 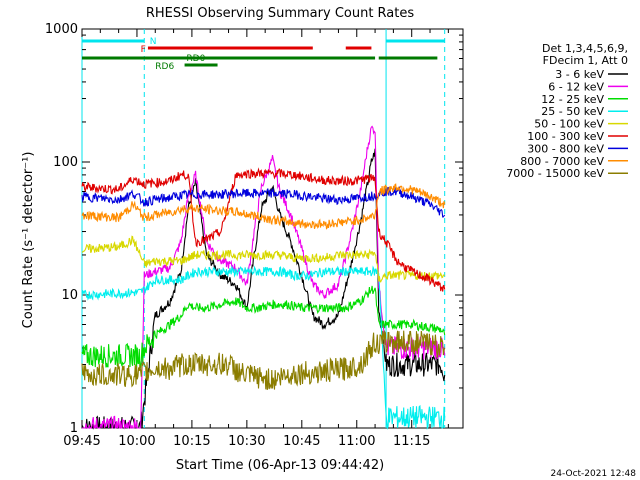 What do you see at coordinates (572, 111) in the screenshot?
I see `legend-label: 25 - 50 keV` at bounding box center [572, 111].